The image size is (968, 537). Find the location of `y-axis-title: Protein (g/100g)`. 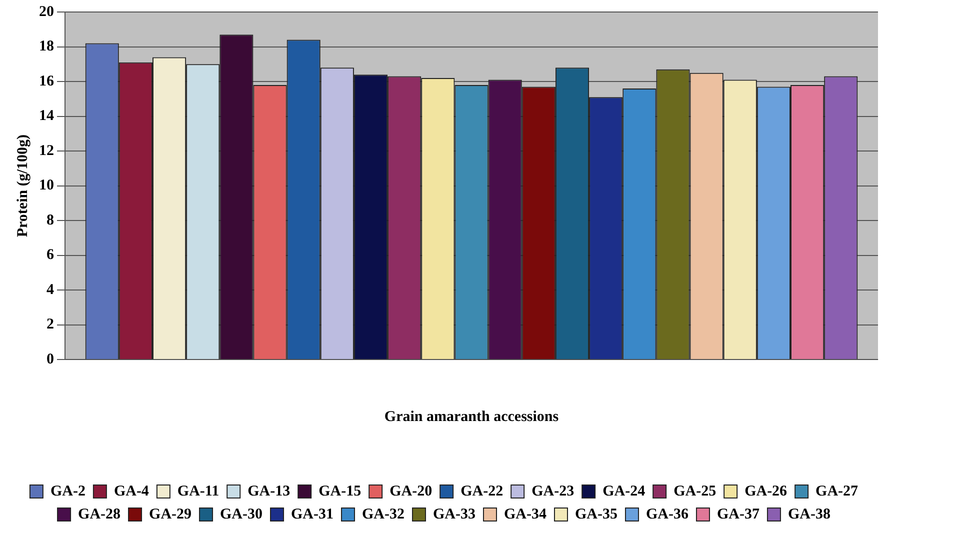

y-axis-title: Protein (g/100g) is located at coordinates (22, 186).